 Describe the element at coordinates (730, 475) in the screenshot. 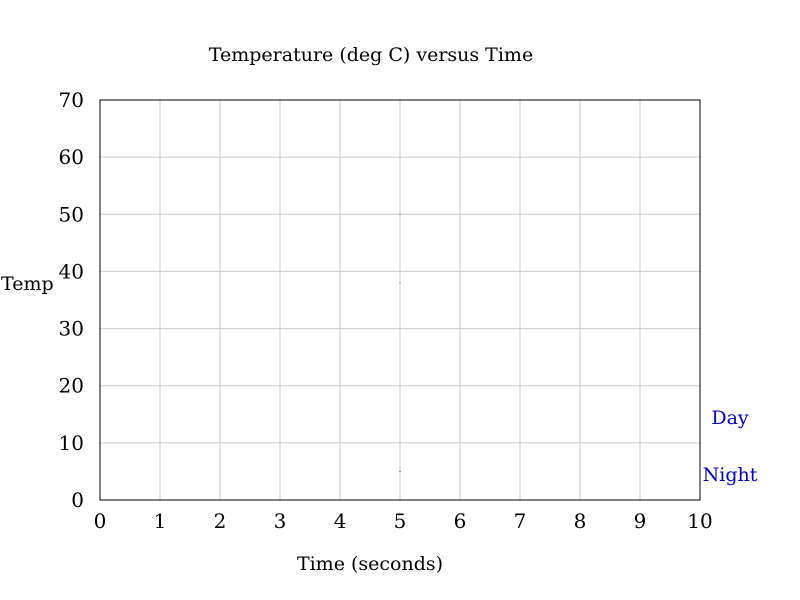

I see `legend-item-night: Night` at that location.